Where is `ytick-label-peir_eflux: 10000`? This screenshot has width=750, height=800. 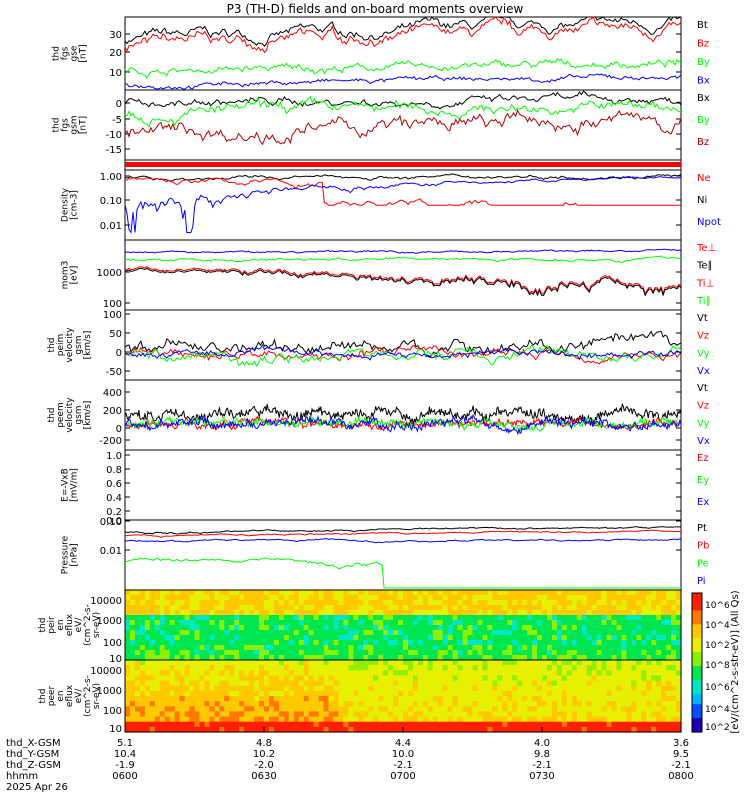 ytick-label-peir_eflux: 10000 is located at coordinates (106, 601).